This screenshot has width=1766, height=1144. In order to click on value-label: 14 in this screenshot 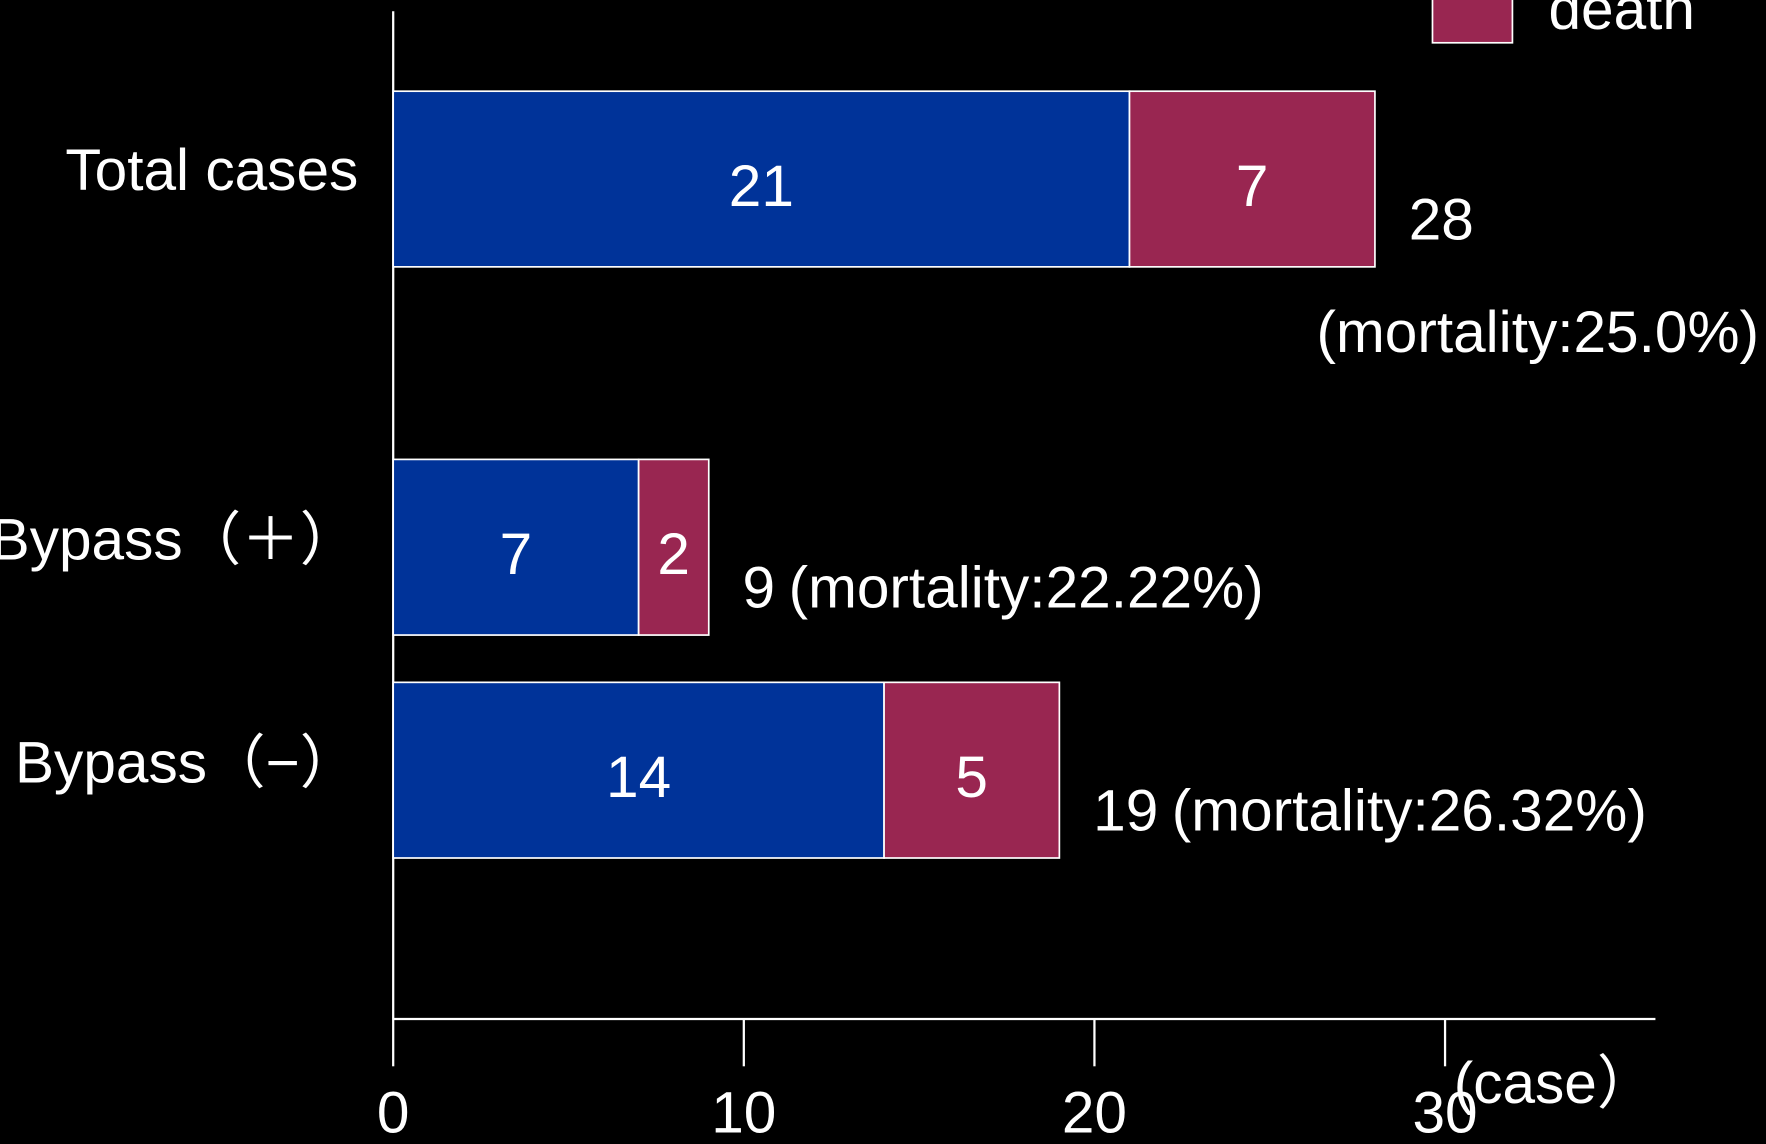, I will do `click(638, 777)`.